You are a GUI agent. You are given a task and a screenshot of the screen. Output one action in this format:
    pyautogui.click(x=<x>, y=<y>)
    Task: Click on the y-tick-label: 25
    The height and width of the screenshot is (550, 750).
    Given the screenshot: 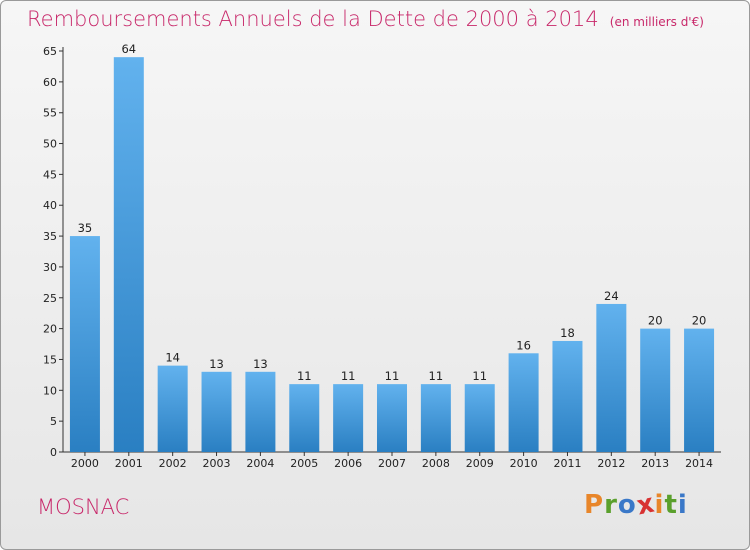 What is the action you would take?
    pyautogui.click(x=50, y=298)
    